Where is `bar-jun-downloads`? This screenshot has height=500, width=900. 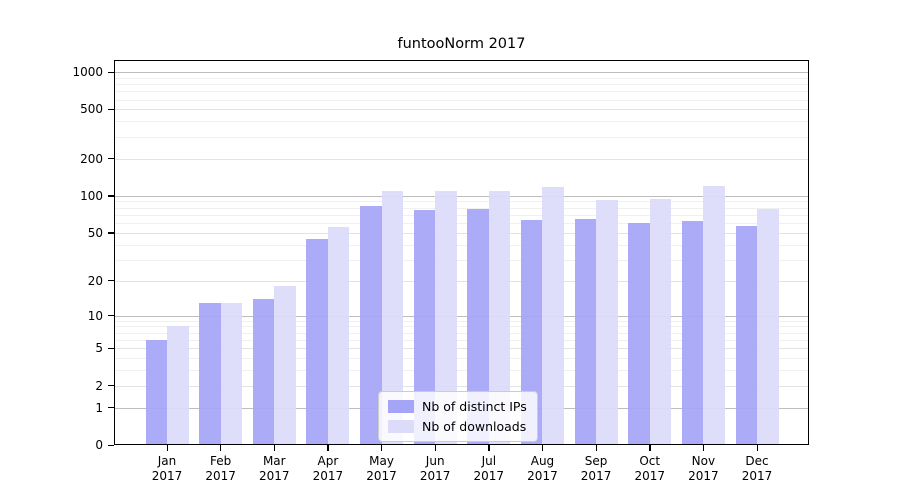
bar-jun-downloads is located at coordinates (446, 317).